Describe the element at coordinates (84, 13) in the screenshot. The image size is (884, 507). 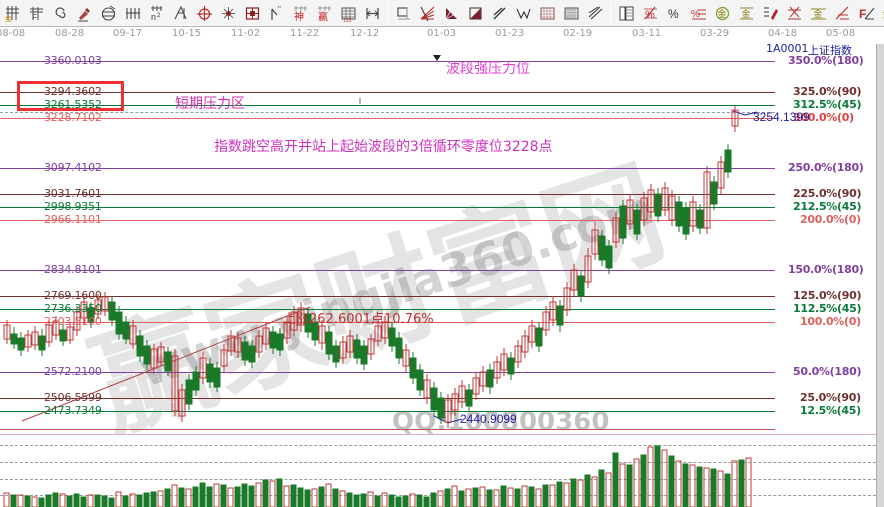
I see `pen-icon` at that location.